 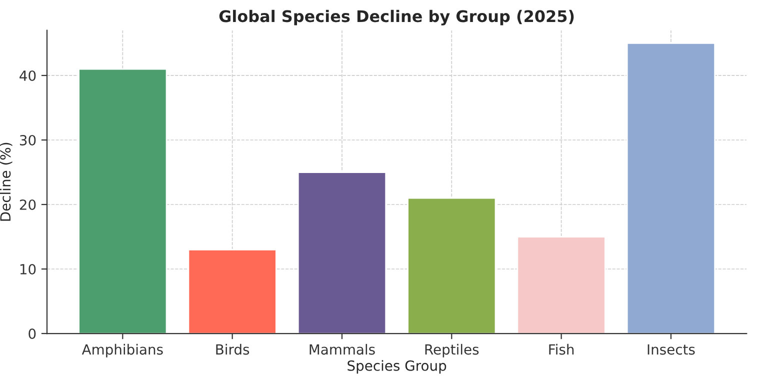 I want to click on x-tick-label: Reptiles, so click(x=452, y=351).